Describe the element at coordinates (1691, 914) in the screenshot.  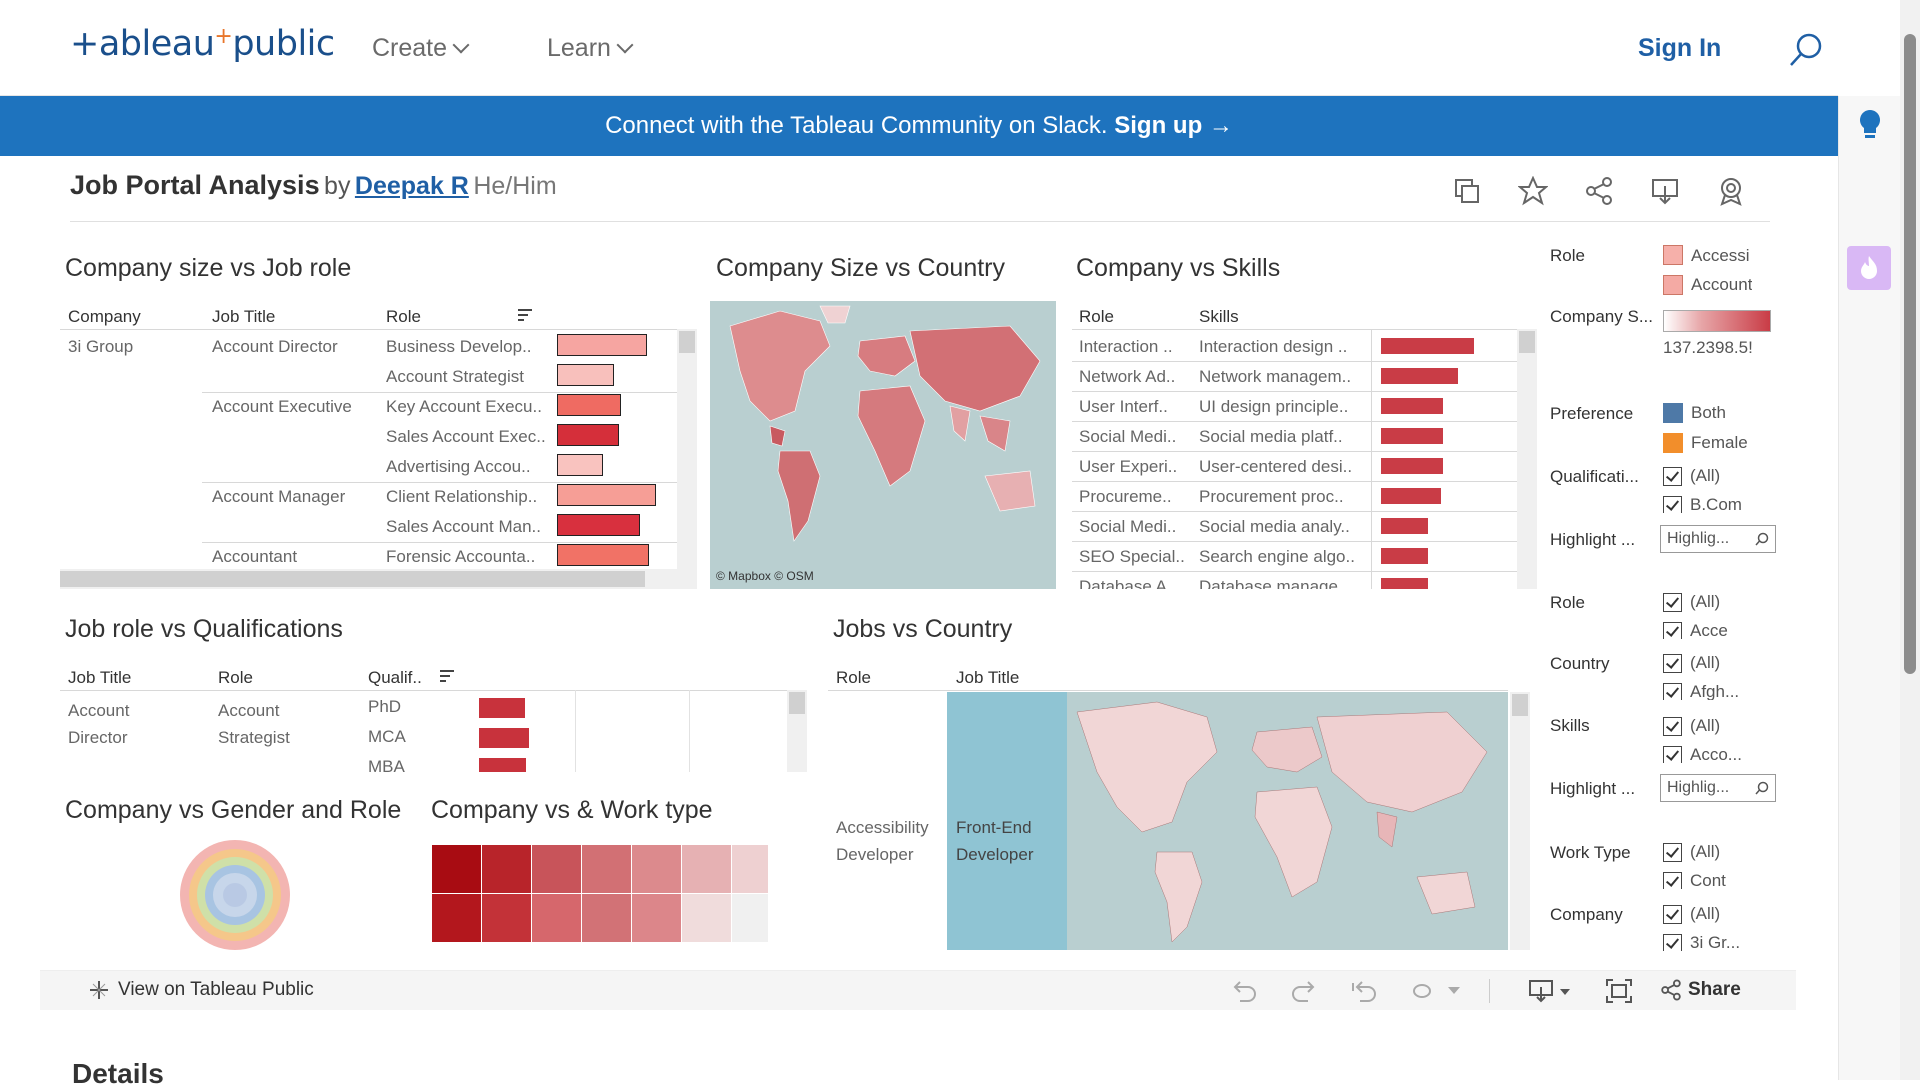
I see `company-all-checkbox: (All)` at that location.